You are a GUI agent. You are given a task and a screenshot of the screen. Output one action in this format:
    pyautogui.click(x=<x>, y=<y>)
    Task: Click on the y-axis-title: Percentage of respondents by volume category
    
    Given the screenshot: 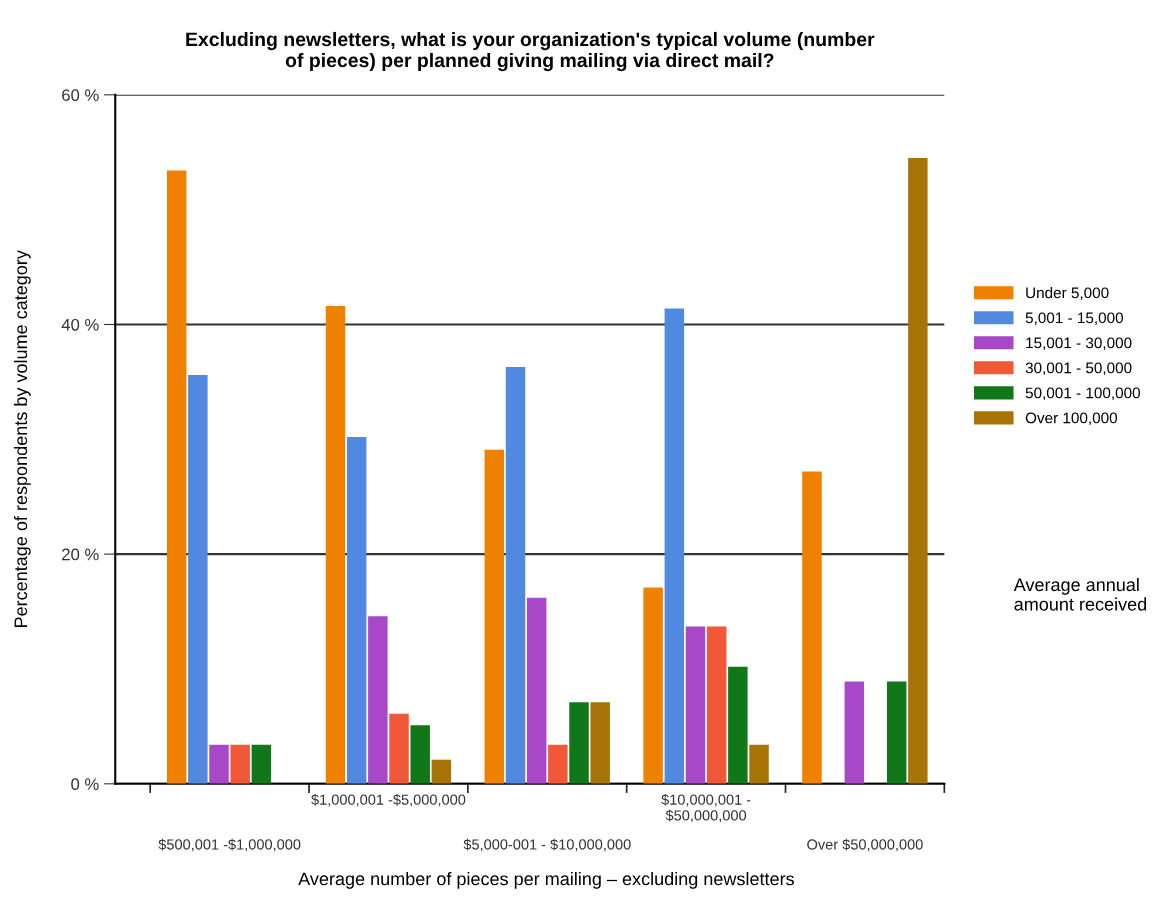 What is the action you would take?
    pyautogui.click(x=22, y=439)
    